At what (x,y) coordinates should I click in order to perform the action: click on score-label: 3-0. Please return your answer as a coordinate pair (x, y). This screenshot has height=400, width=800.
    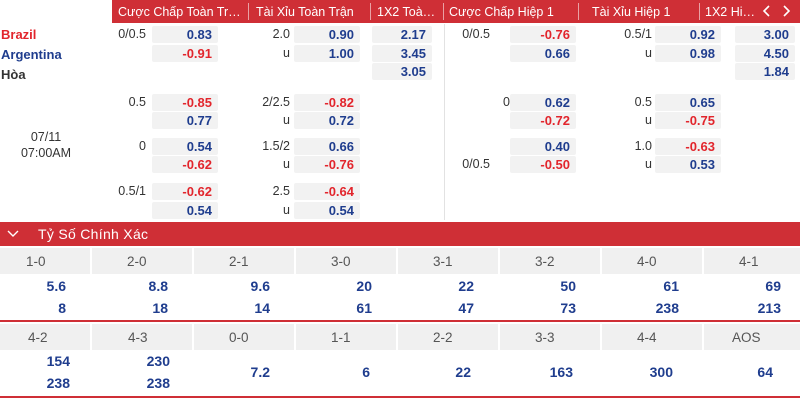
    Looking at the image, I should click on (341, 261).